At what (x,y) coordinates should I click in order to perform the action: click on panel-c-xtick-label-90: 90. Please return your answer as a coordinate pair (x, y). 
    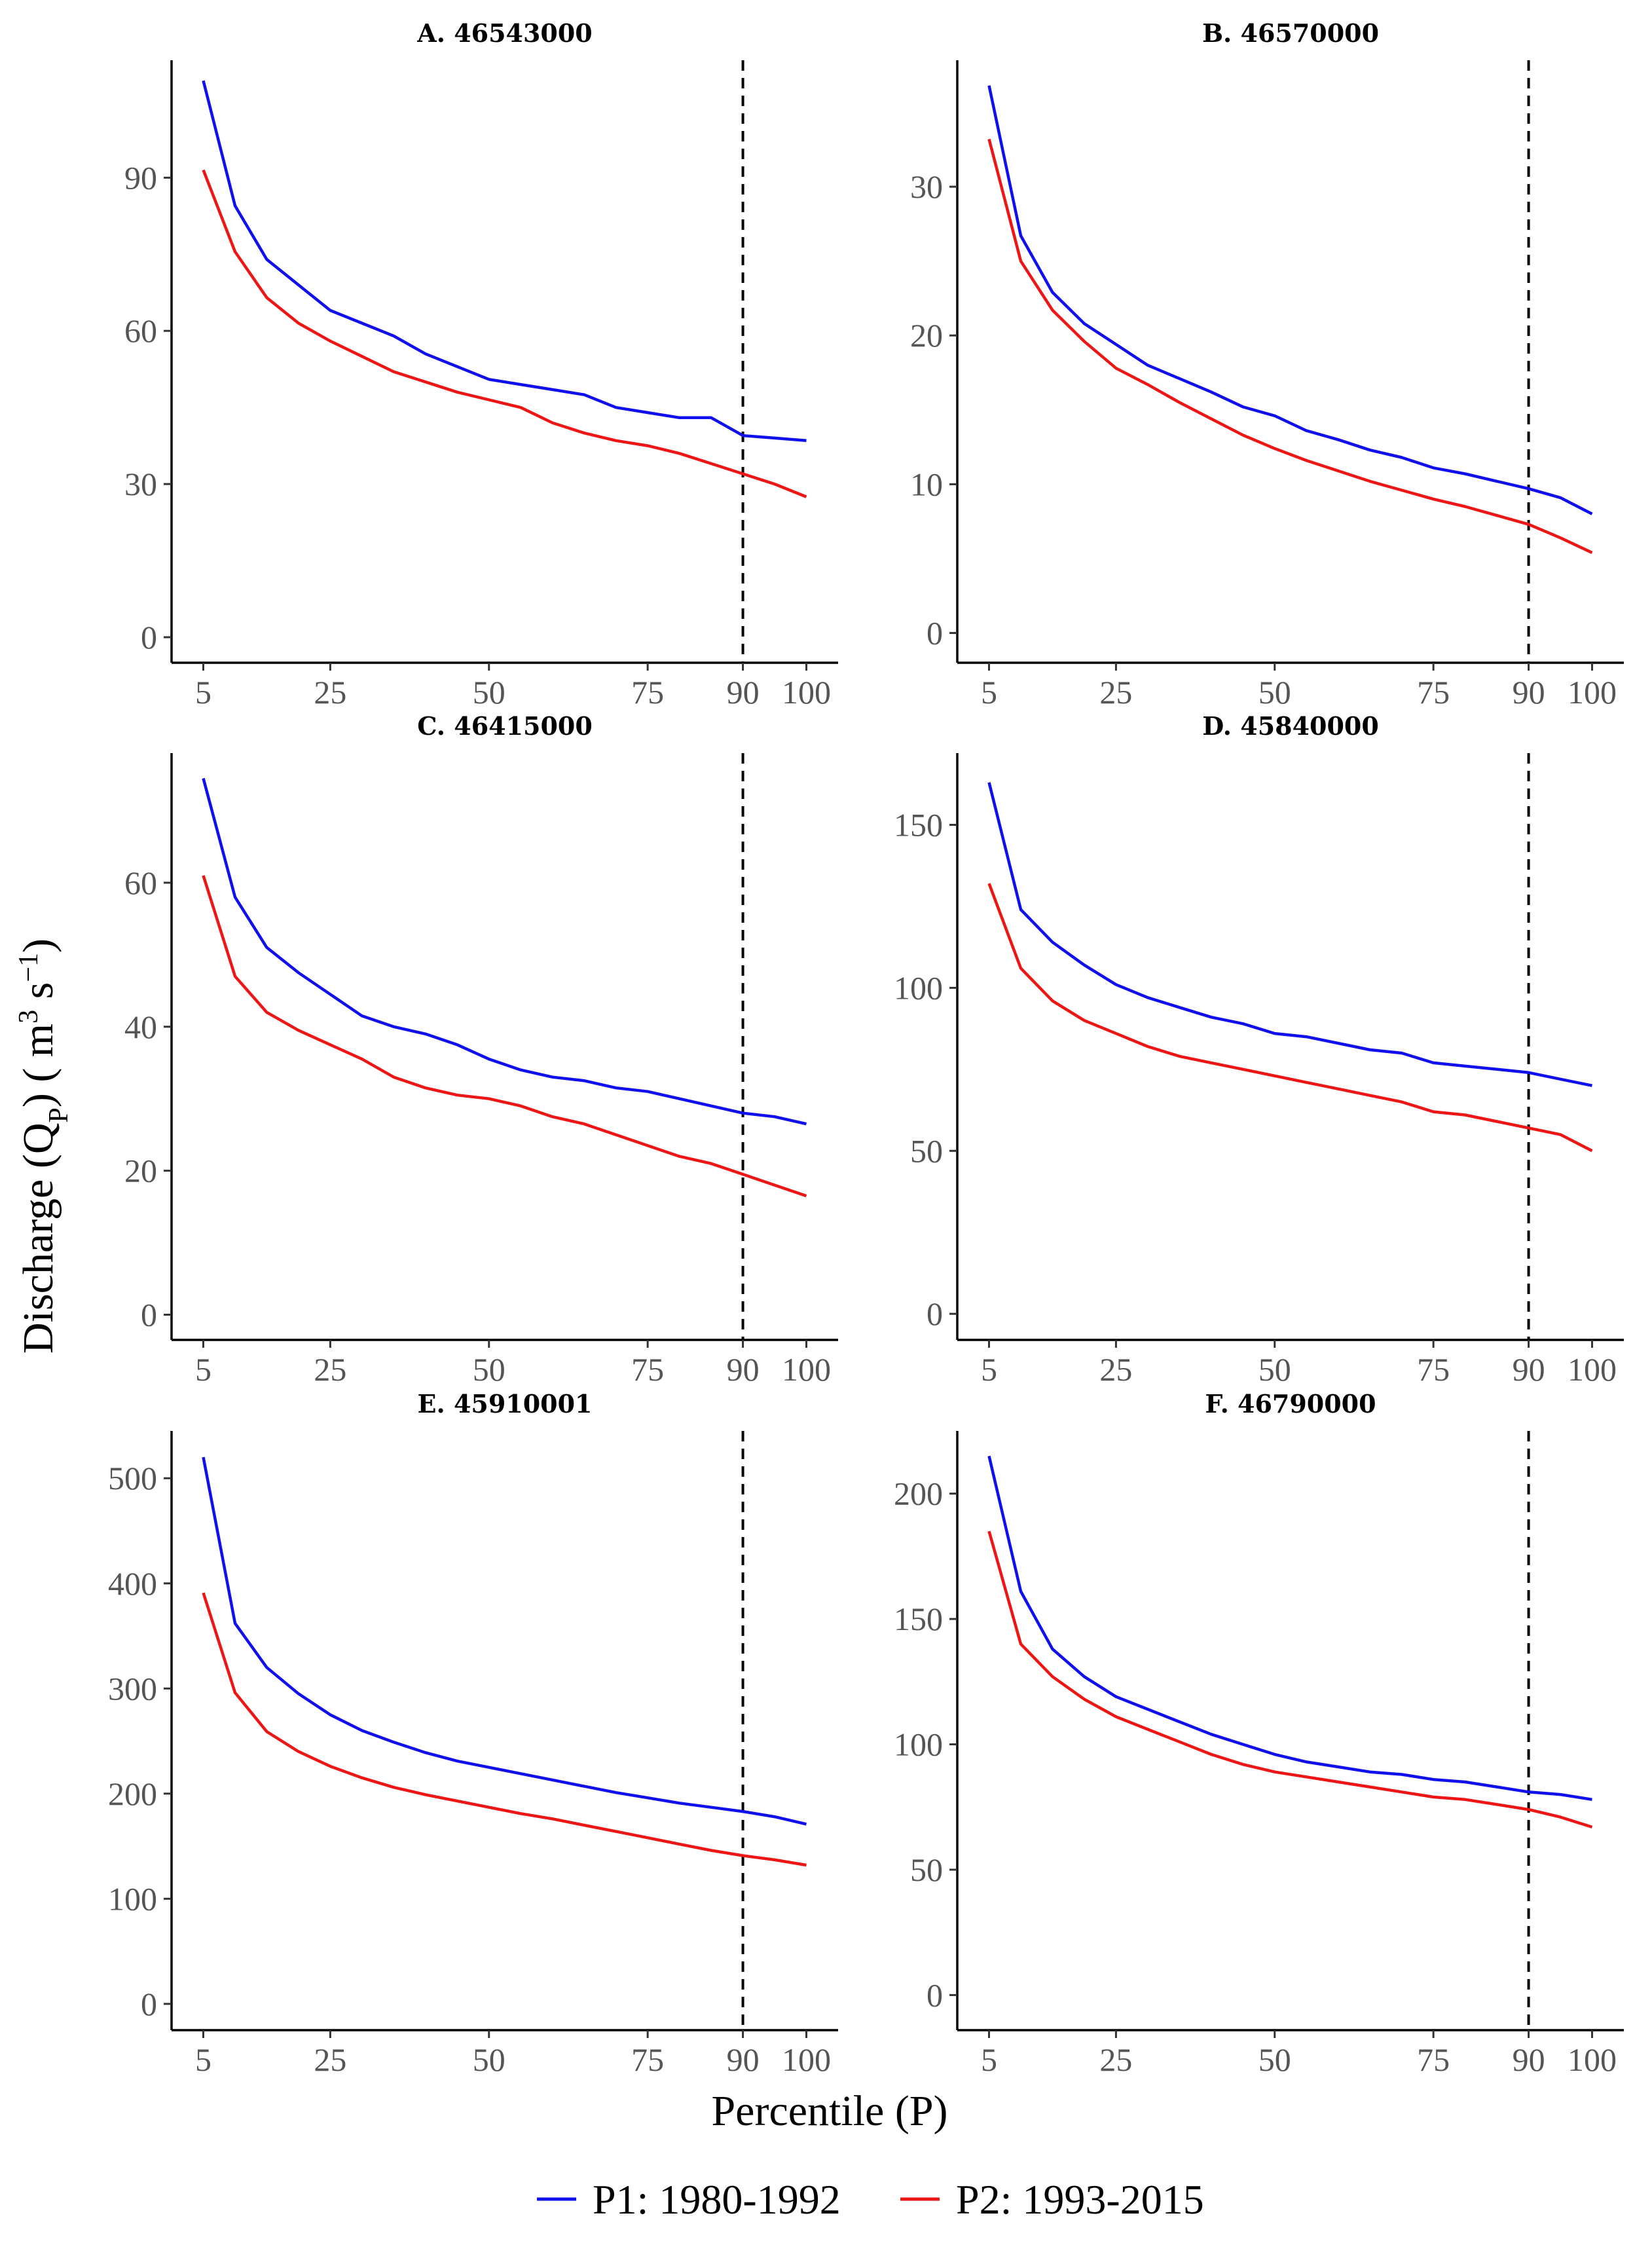
    Looking at the image, I should click on (743, 1369).